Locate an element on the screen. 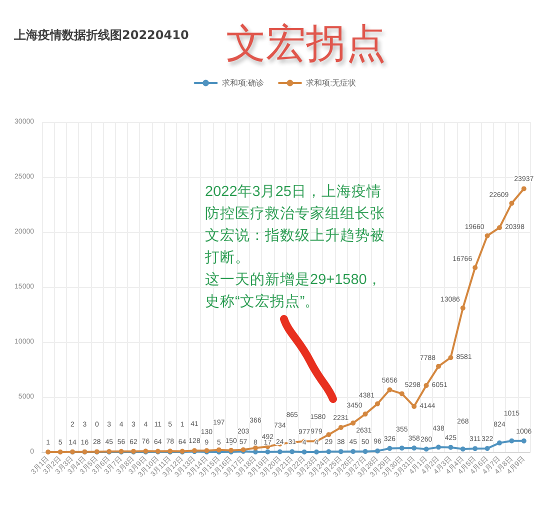 This screenshot has height=512, width=550. chart-title: 上海疫情数据折线图20220410 is located at coordinates (101, 35).